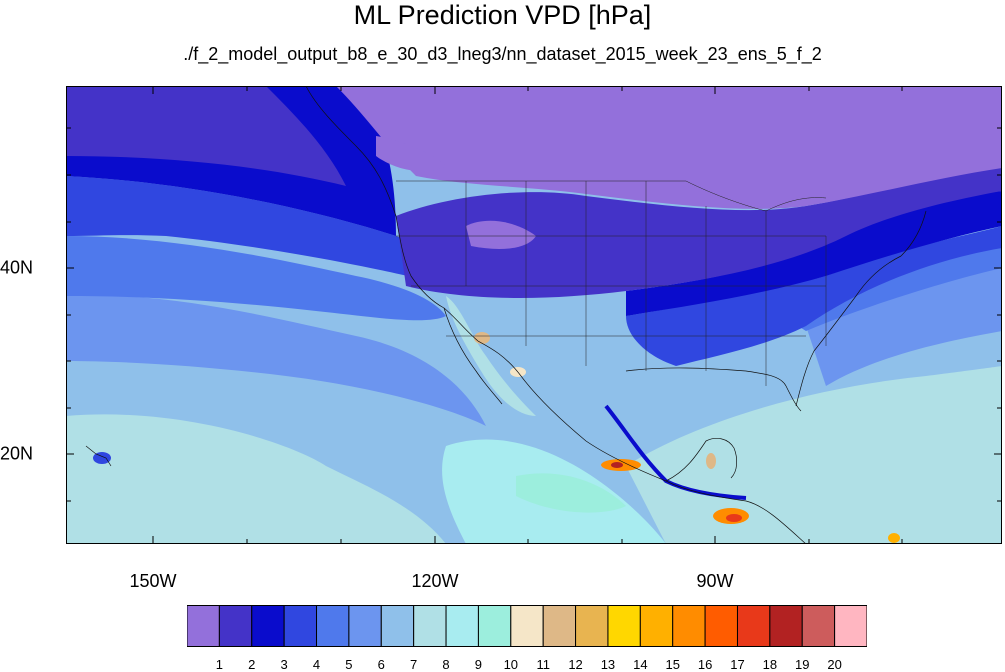  I want to click on colorbar-label: 10, so click(511, 664).